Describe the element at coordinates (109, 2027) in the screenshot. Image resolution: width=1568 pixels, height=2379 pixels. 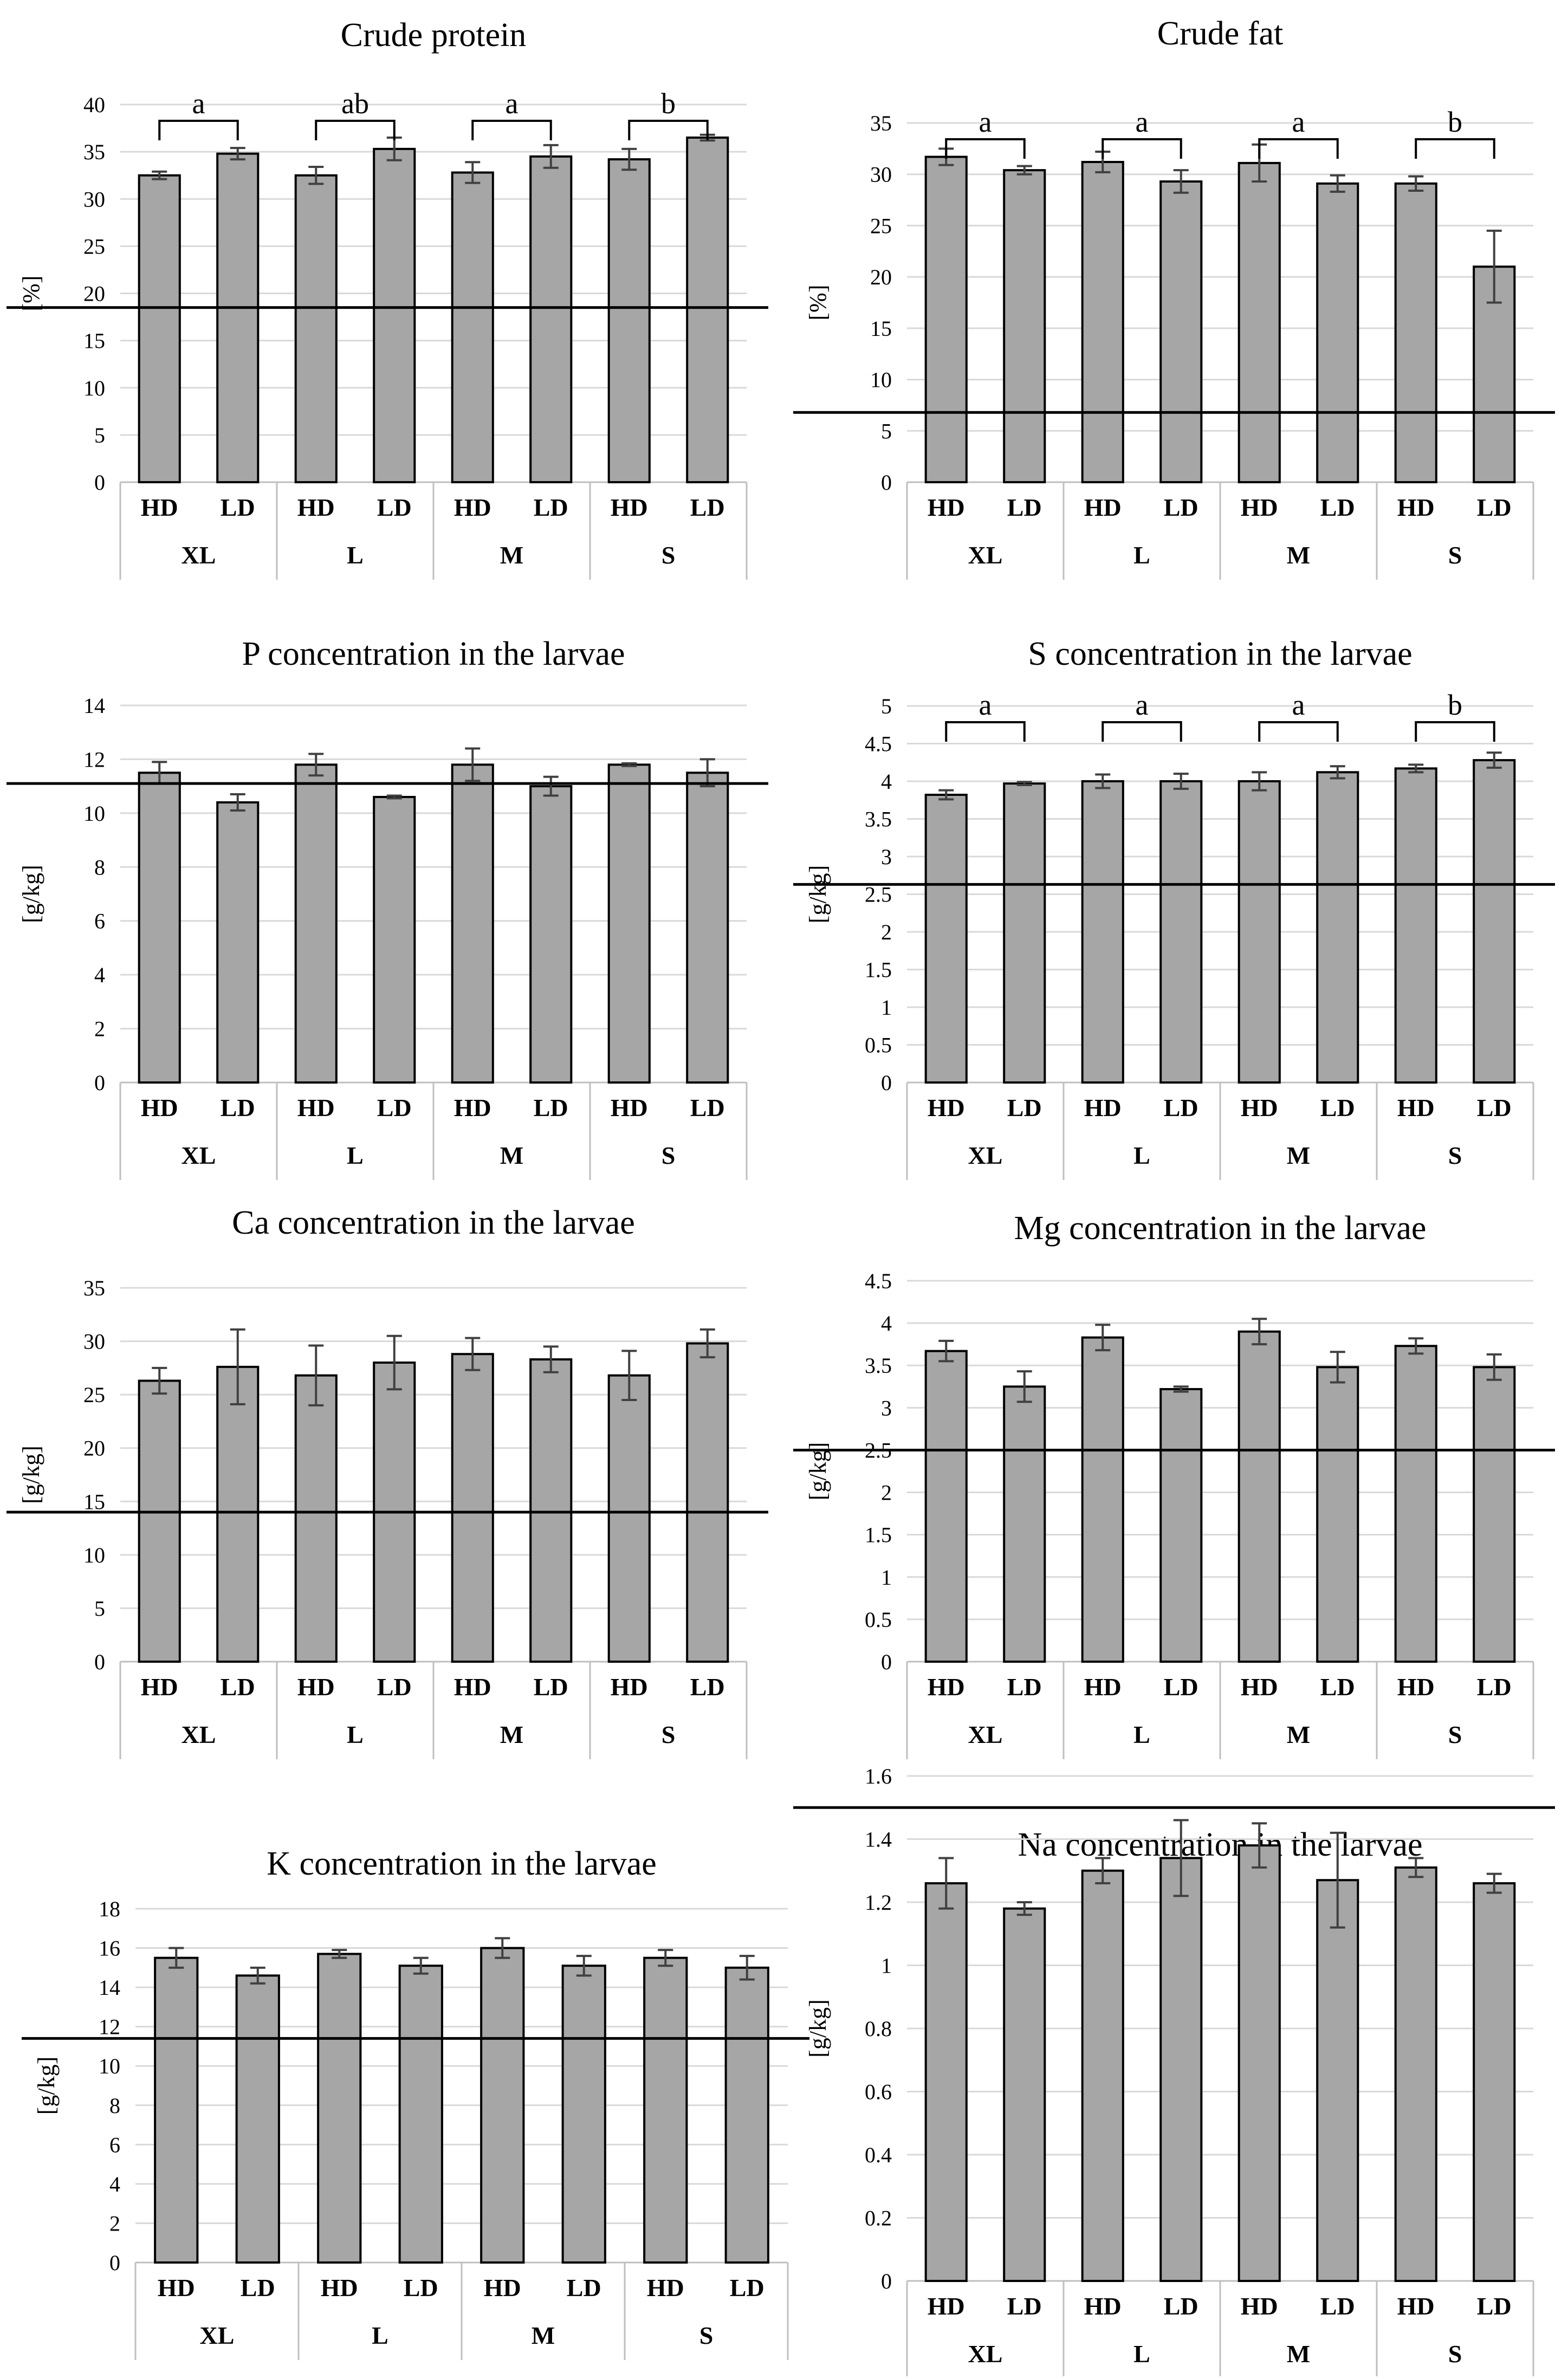
I see `y-tick-label: 12` at that location.